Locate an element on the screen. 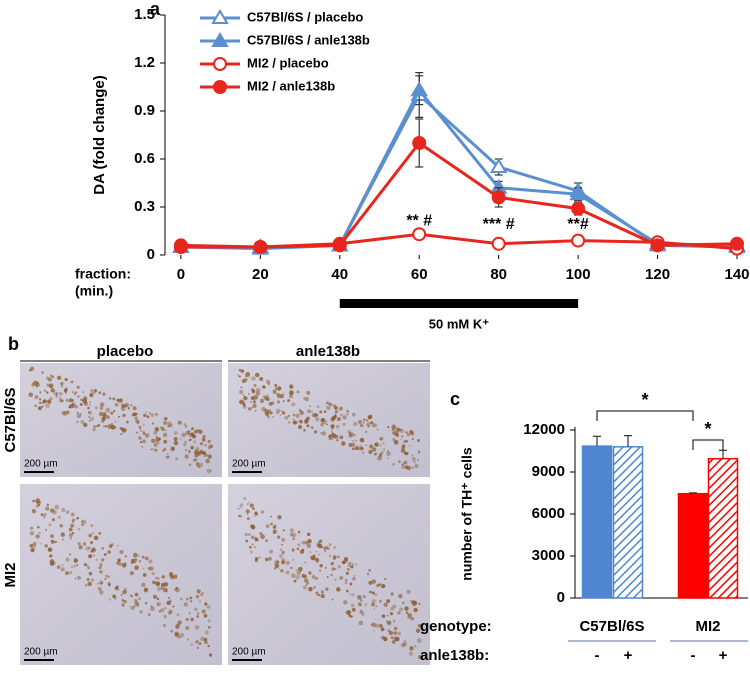  stimulus-bar is located at coordinates (459, 303).